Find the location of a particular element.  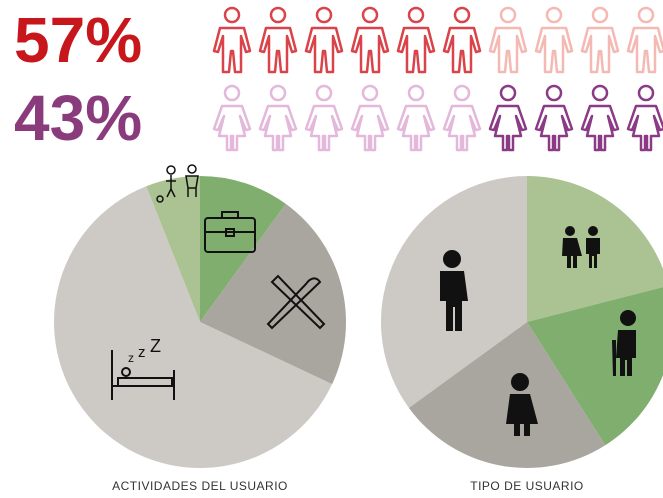

kids-icon is located at coordinates (581, 247).